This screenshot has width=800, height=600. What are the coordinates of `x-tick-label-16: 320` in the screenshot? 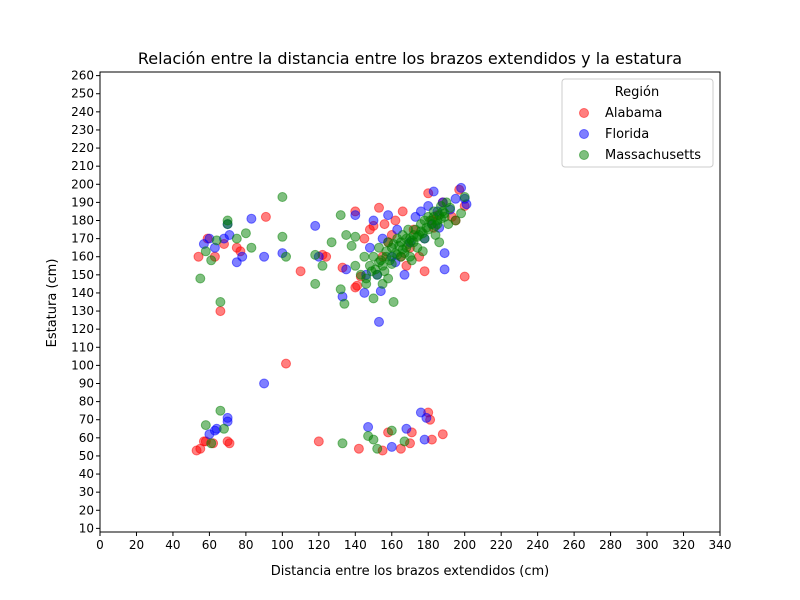 It's located at (683, 545).